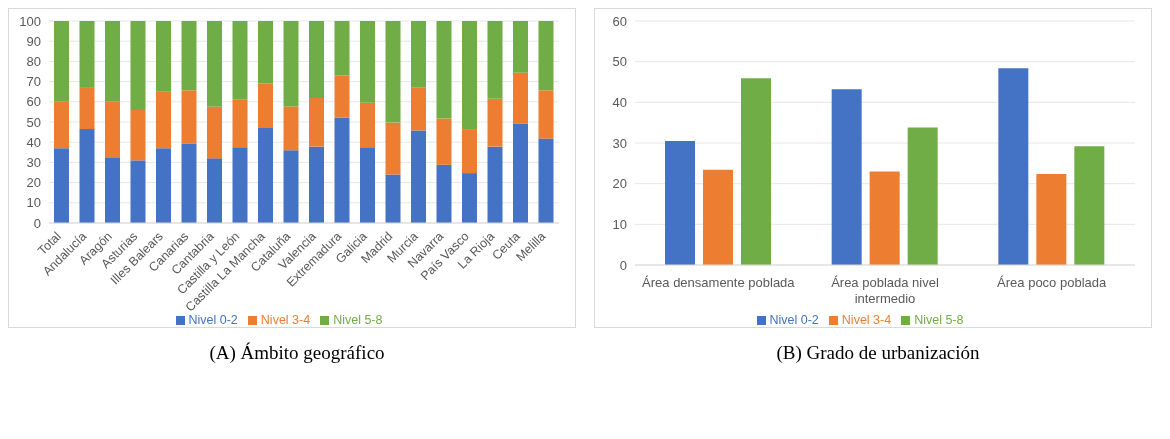  Describe the element at coordinates (719, 282) in the screenshot. I see `x-tick-label: Área densamente poblada` at that location.